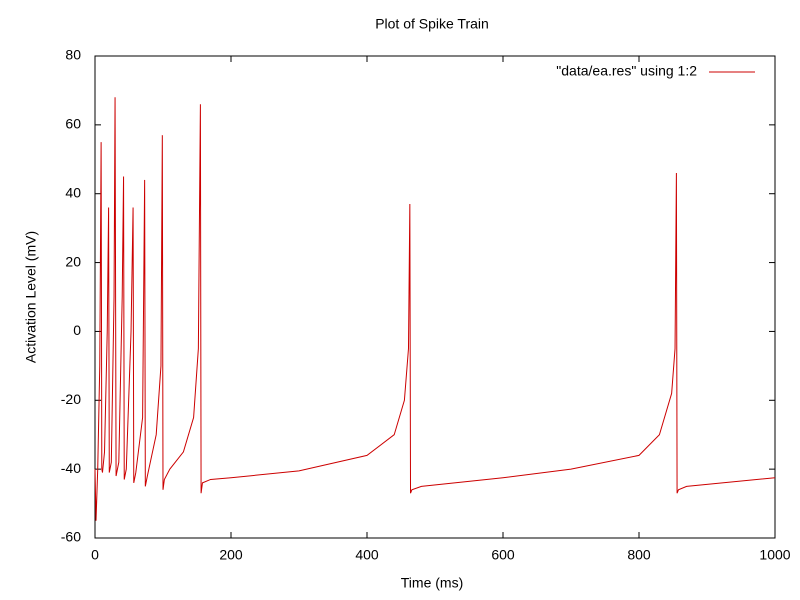  What do you see at coordinates (31, 297) in the screenshot?
I see `y-axis-label: Activation Level (mV)` at bounding box center [31, 297].